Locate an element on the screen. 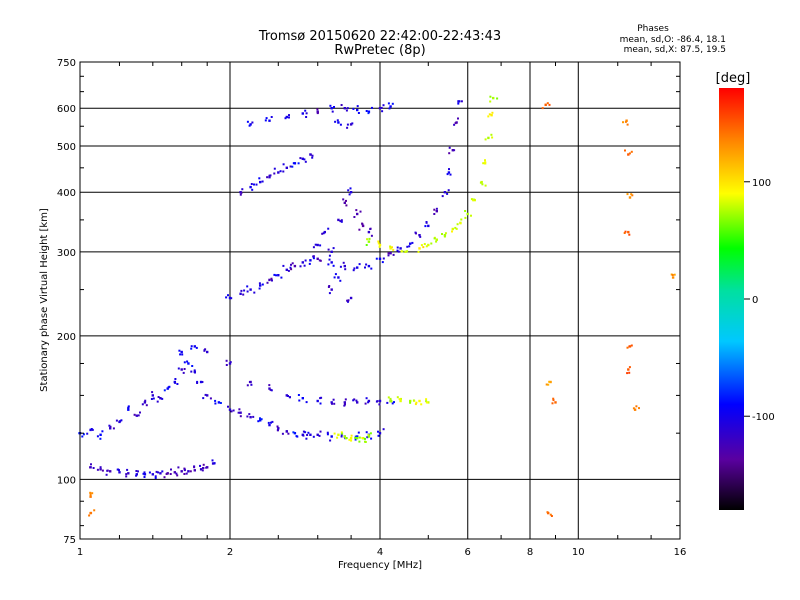  y-tick-label: 75 is located at coordinates (69, 540).